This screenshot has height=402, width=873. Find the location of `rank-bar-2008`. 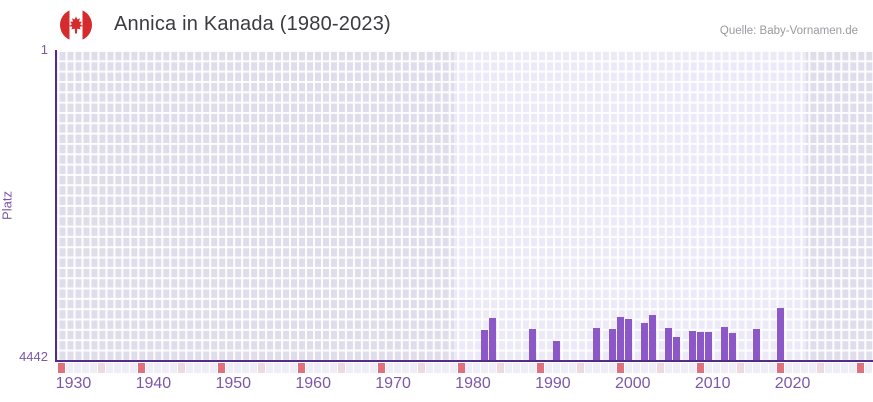

rank-bar-2008 is located at coordinates (701, 346).